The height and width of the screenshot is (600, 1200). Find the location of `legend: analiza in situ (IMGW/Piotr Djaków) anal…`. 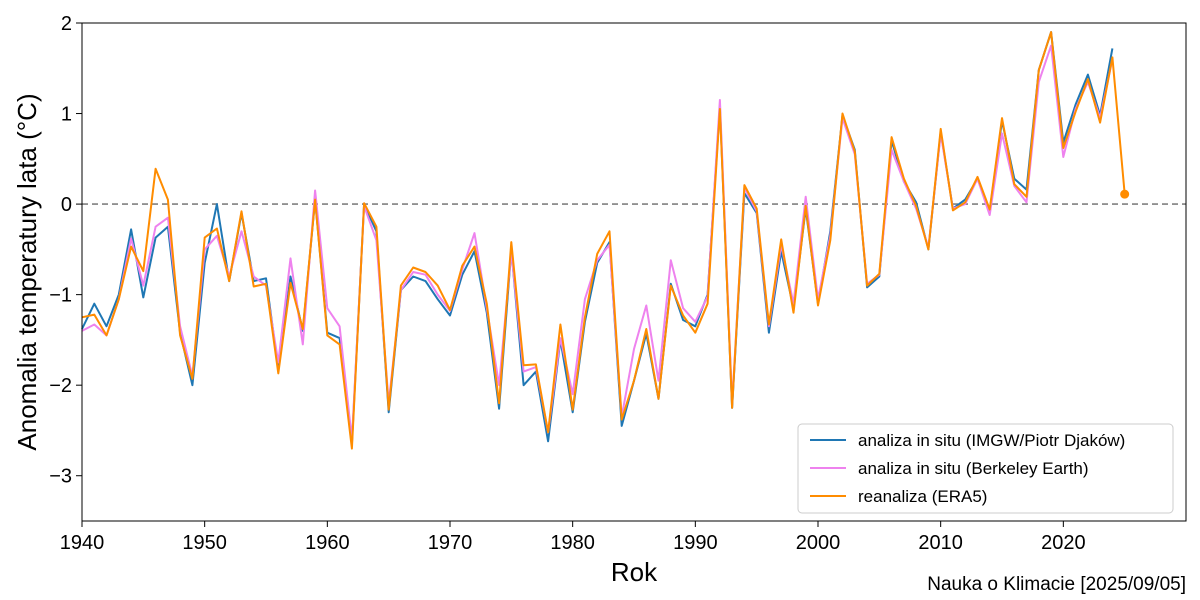

legend: analiza in situ (IMGW/Piotr Djaków) anal… is located at coordinates (985, 468).